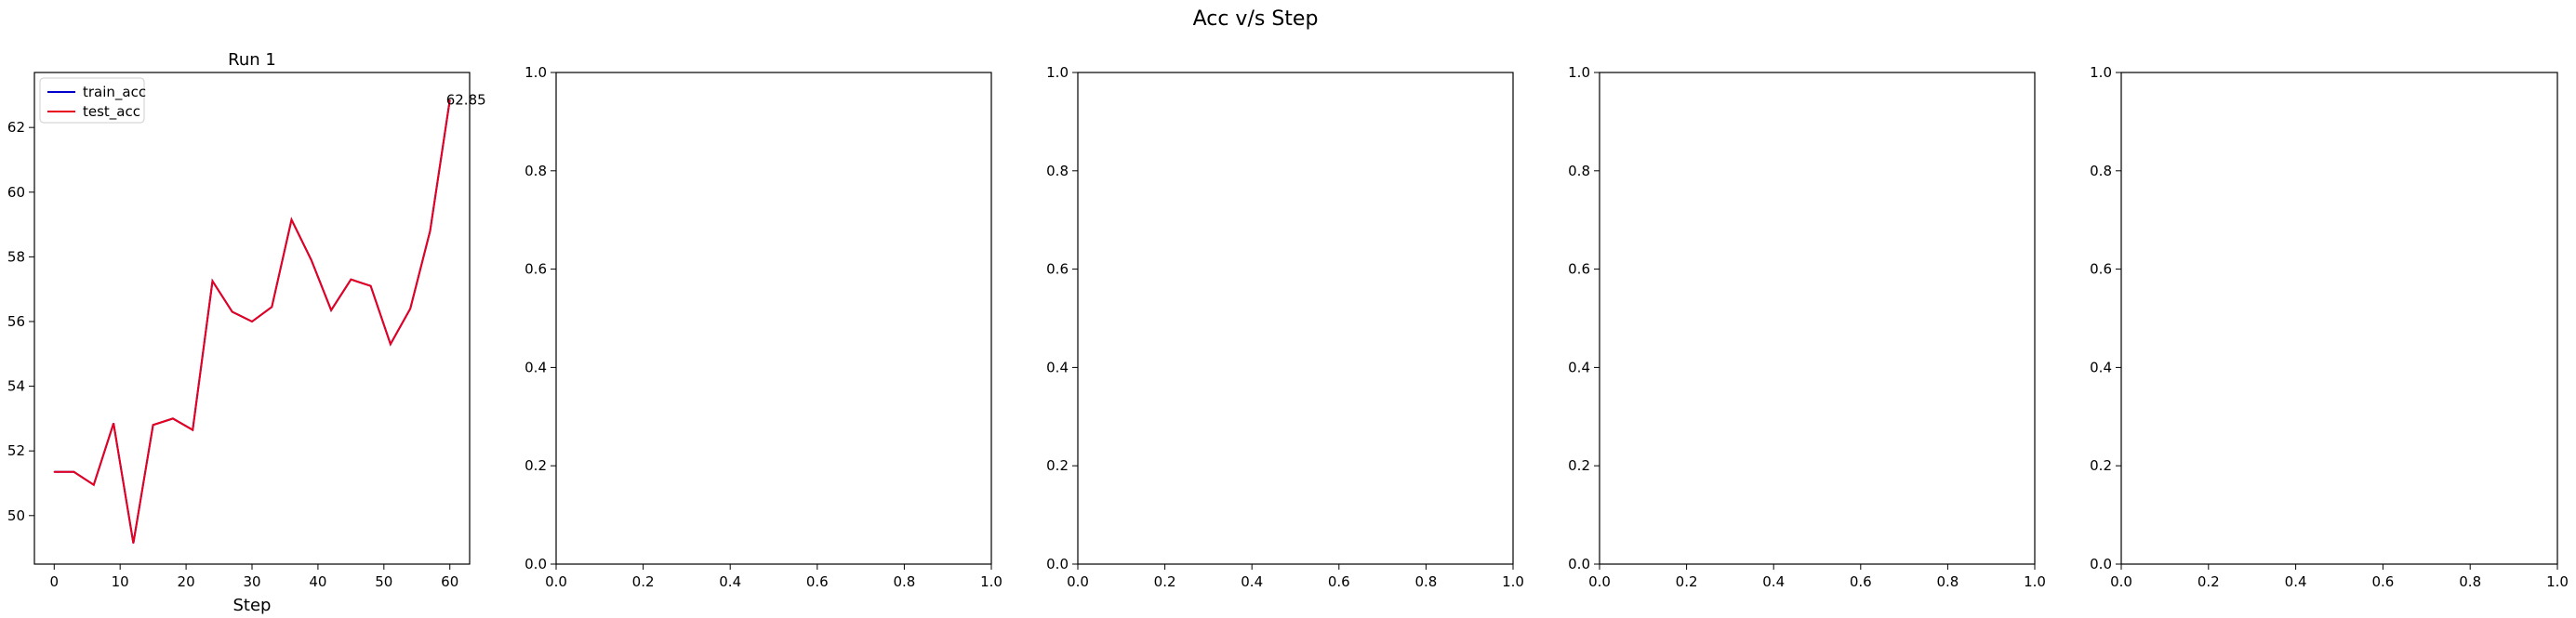 This screenshot has width=2576, height=618. Describe the element at coordinates (466, 100) in the screenshot. I see `annotation-label: 62.85` at that location.